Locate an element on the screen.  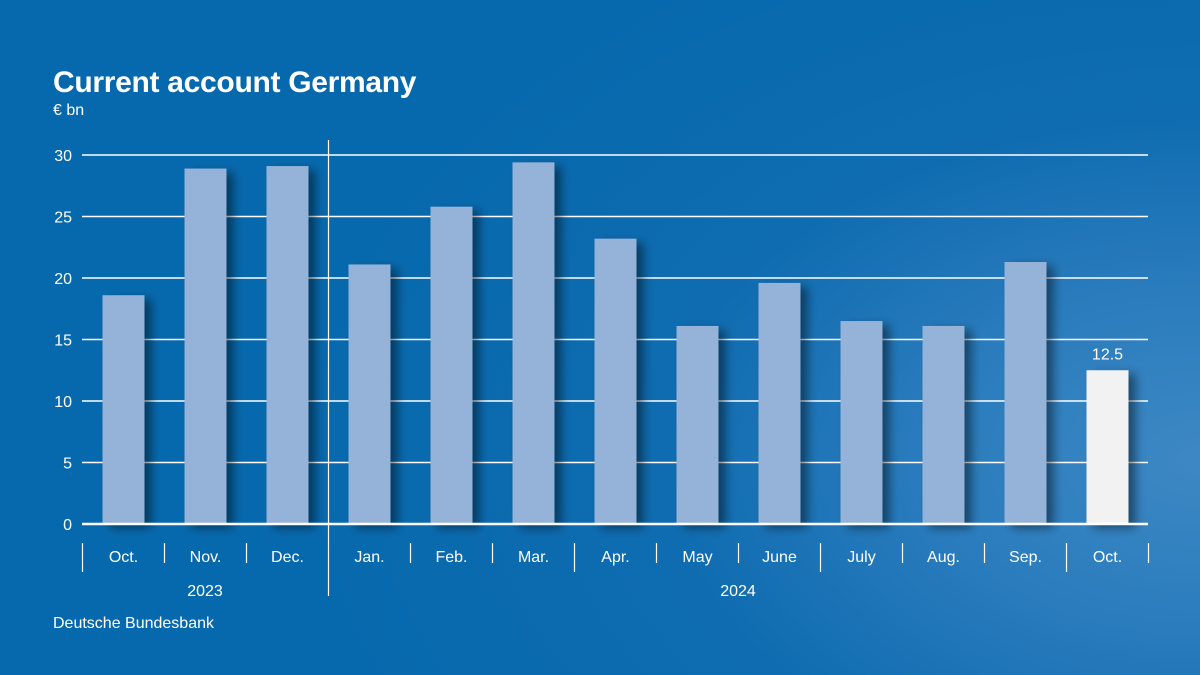
y-tick-label: 5 is located at coordinates (67, 464).